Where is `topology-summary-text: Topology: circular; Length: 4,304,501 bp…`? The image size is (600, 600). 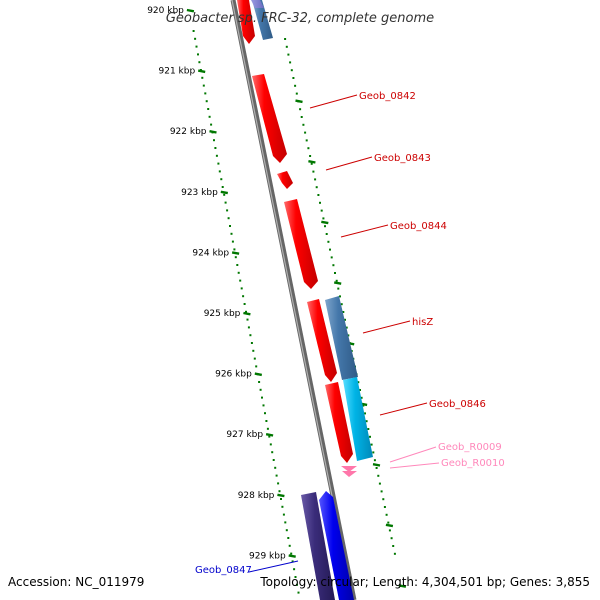
topology-summary-text: Topology: circular; Length: 4,304,501 bp… is located at coordinates (424, 582).